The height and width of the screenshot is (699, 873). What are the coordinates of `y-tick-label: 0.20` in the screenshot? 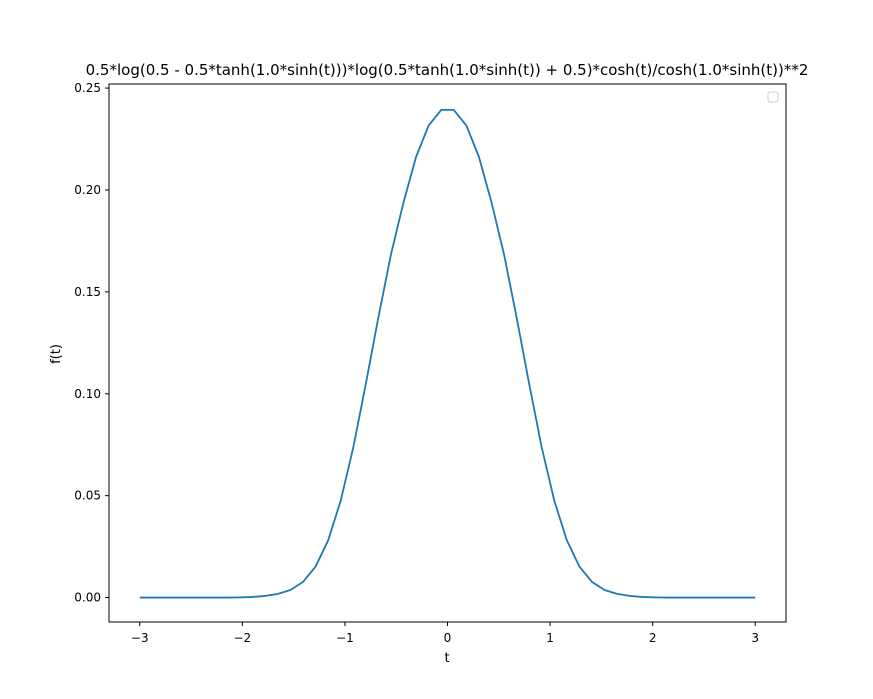 It's located at (87, 190).